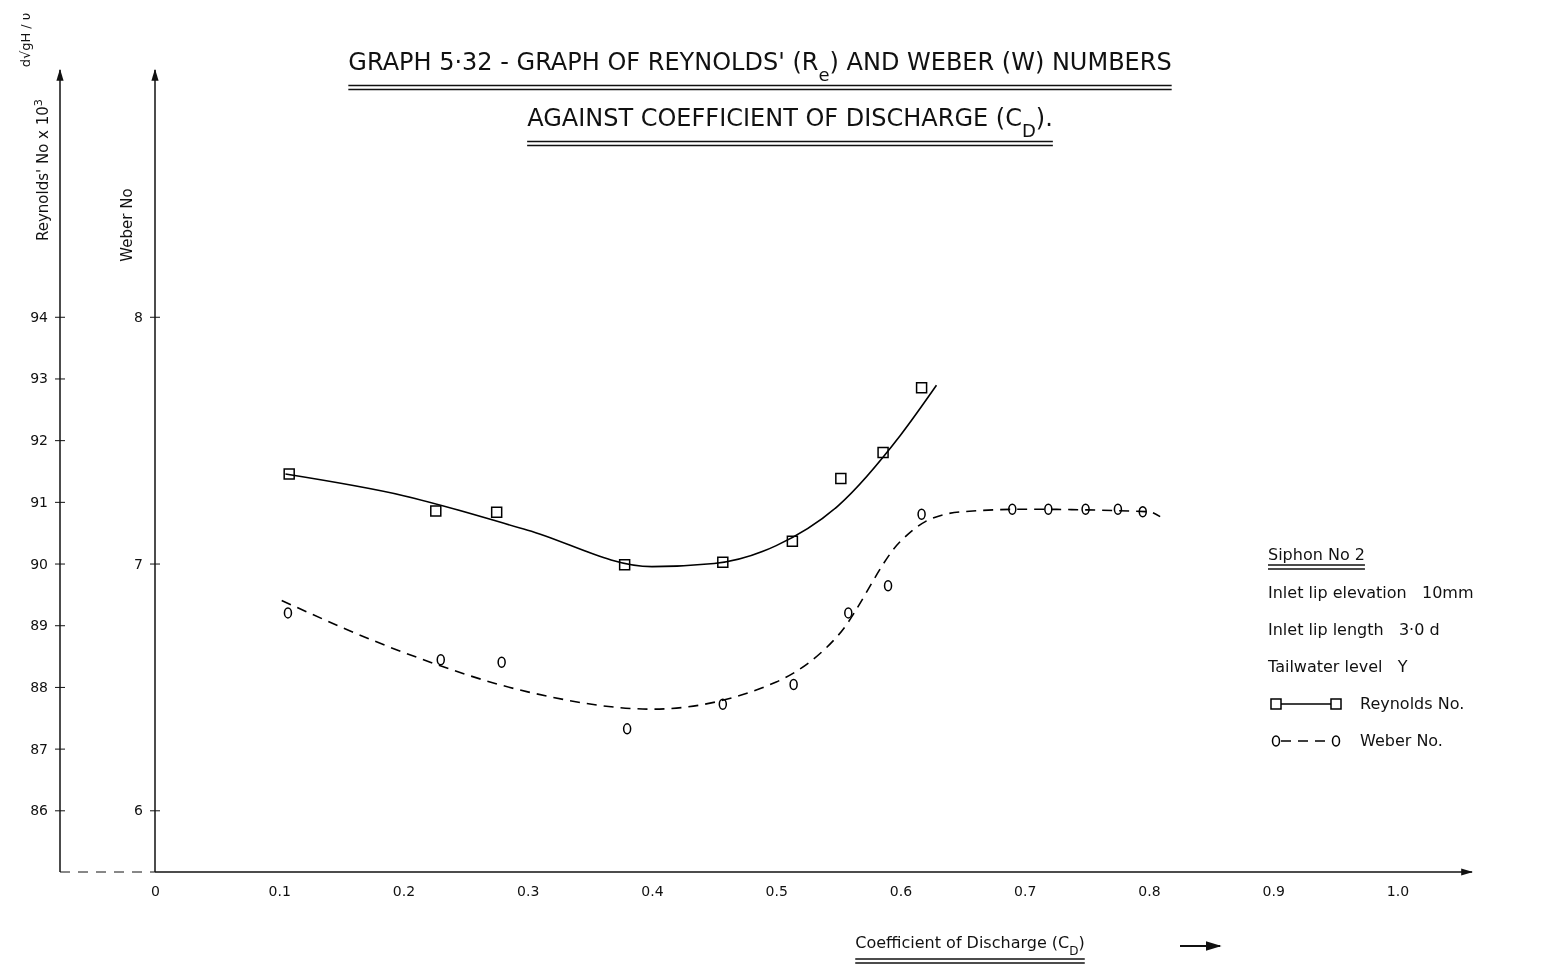  What do you see at coordinates (139, 810) in the screenshot?
I see `y2-tick-label: 6` at bounding box center [139, 810].